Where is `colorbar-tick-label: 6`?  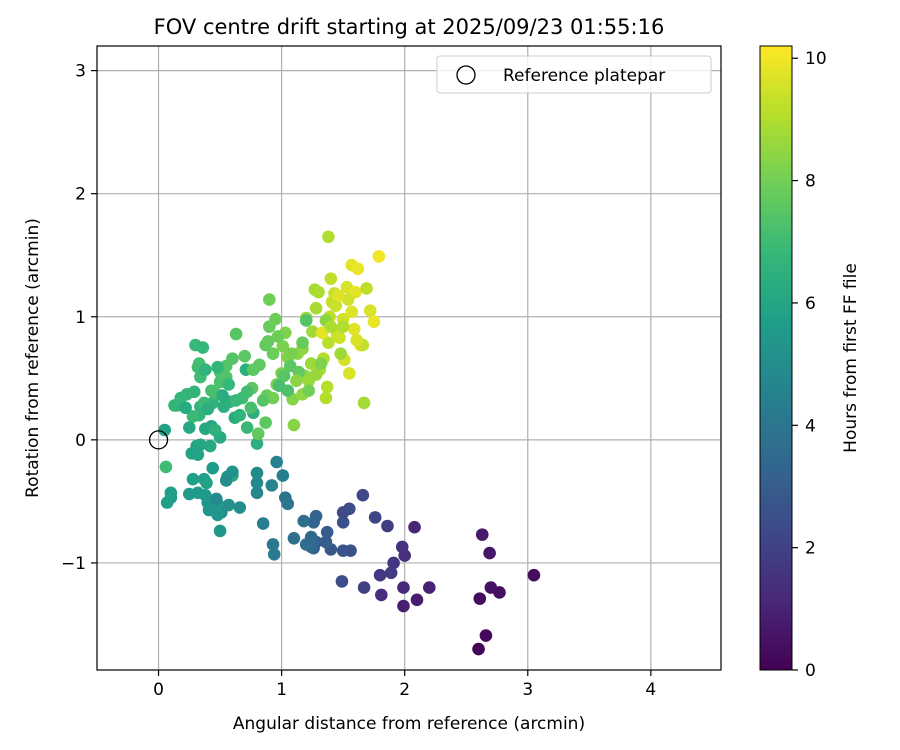
colorbar-tick-label: 6 is located at coordinates (810, 304).